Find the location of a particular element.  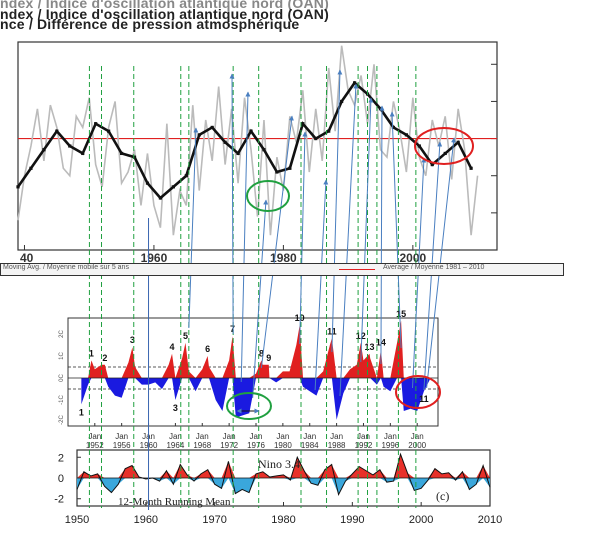

enso-negative-event-label: 1 is located at coordinates (81, 412).